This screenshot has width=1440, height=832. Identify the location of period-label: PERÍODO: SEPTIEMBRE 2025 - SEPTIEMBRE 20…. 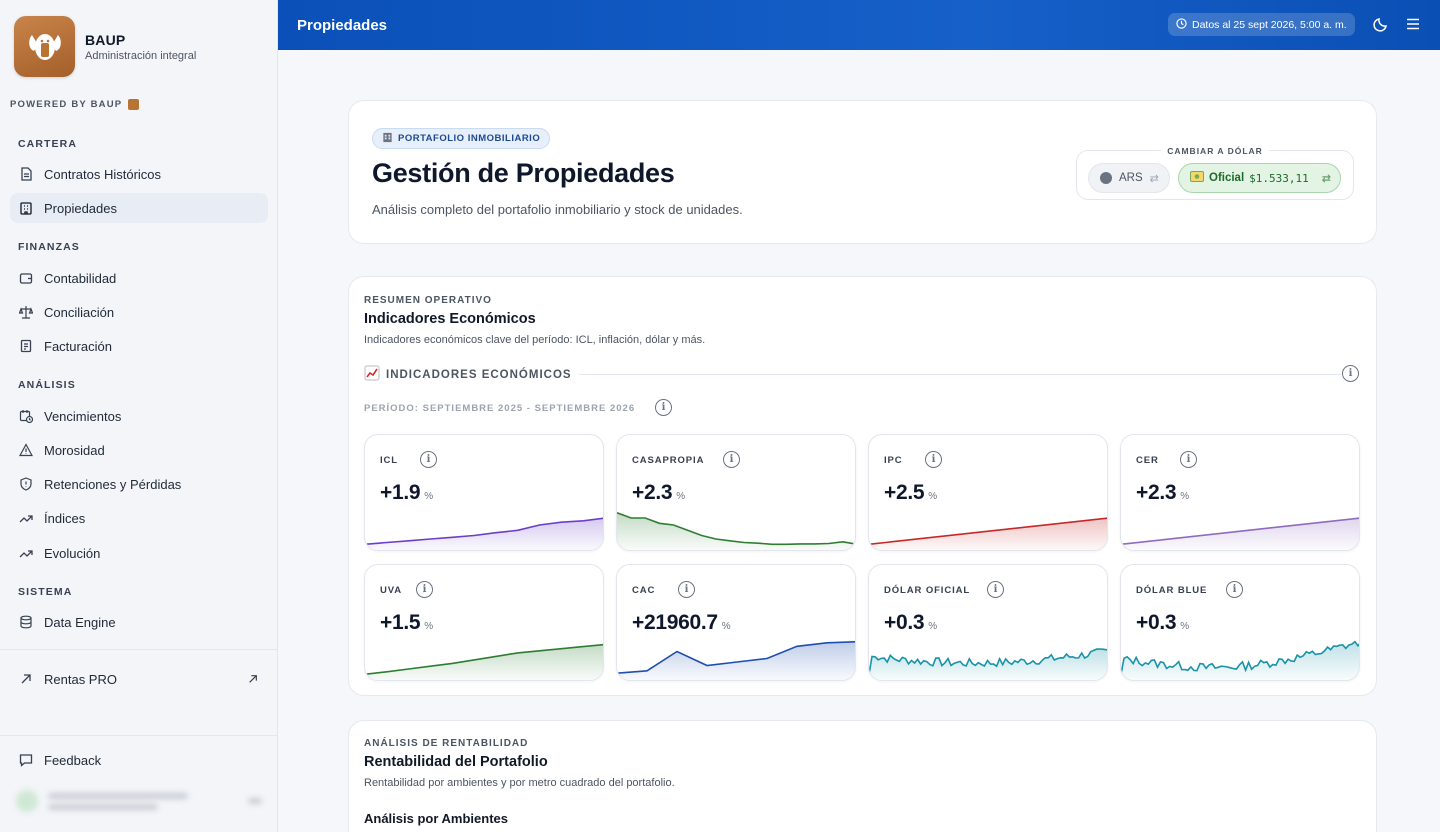
(500, 408).